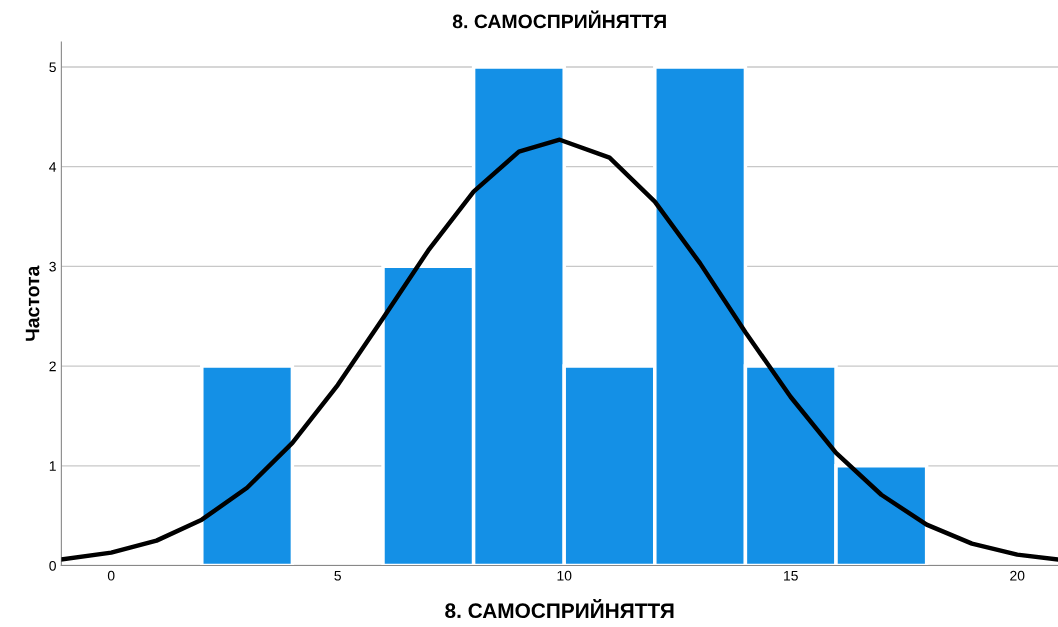 Image resolution: width=1058 pixels, height=627 pixels. I want to click on y-tick-label: 4, so click(53, 167).